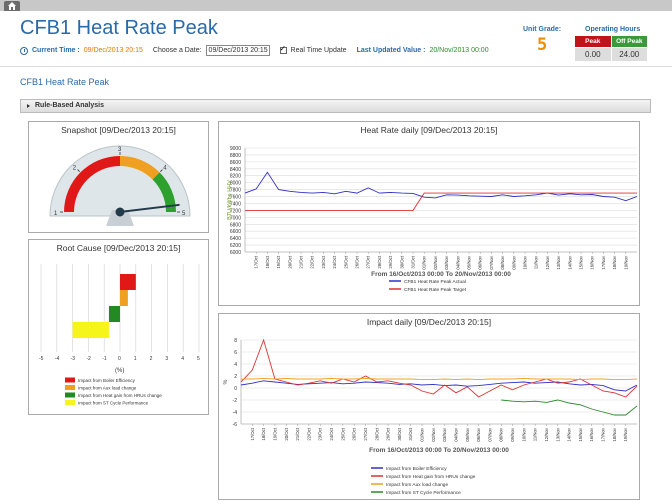 This screenshot has height=504, width=672. Describe the element at coordinates (237, 50) in the screenshot. I see `date-input: 09/Dec/2013 20:15` at that location.